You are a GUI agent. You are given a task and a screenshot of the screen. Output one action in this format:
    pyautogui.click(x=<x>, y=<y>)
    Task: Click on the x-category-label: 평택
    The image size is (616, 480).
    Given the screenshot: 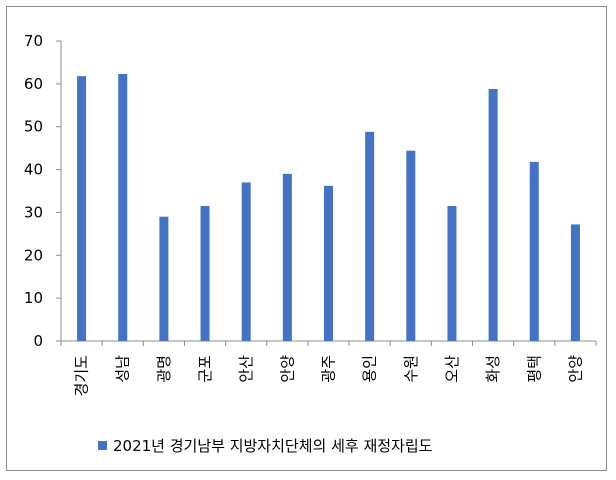 What is the action you would take?
    pyautogui.click(x=534, y=369)
    